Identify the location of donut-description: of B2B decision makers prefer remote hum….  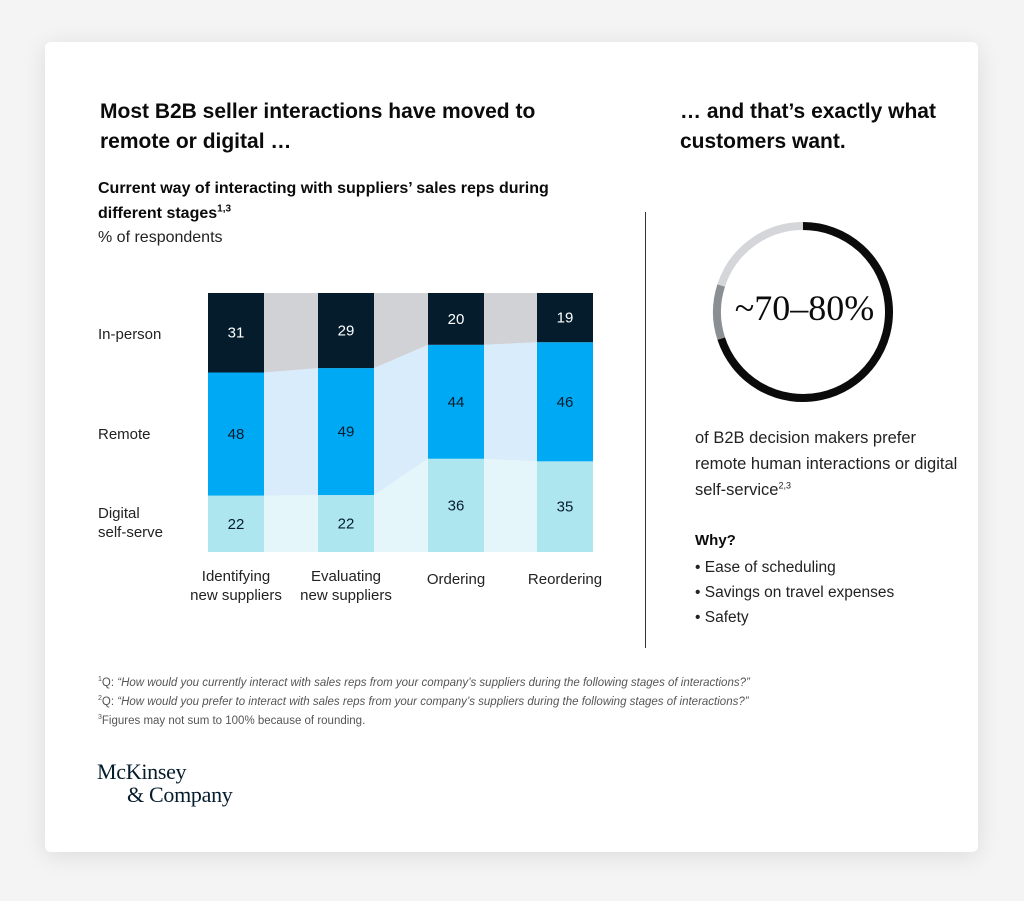
(830, 464).